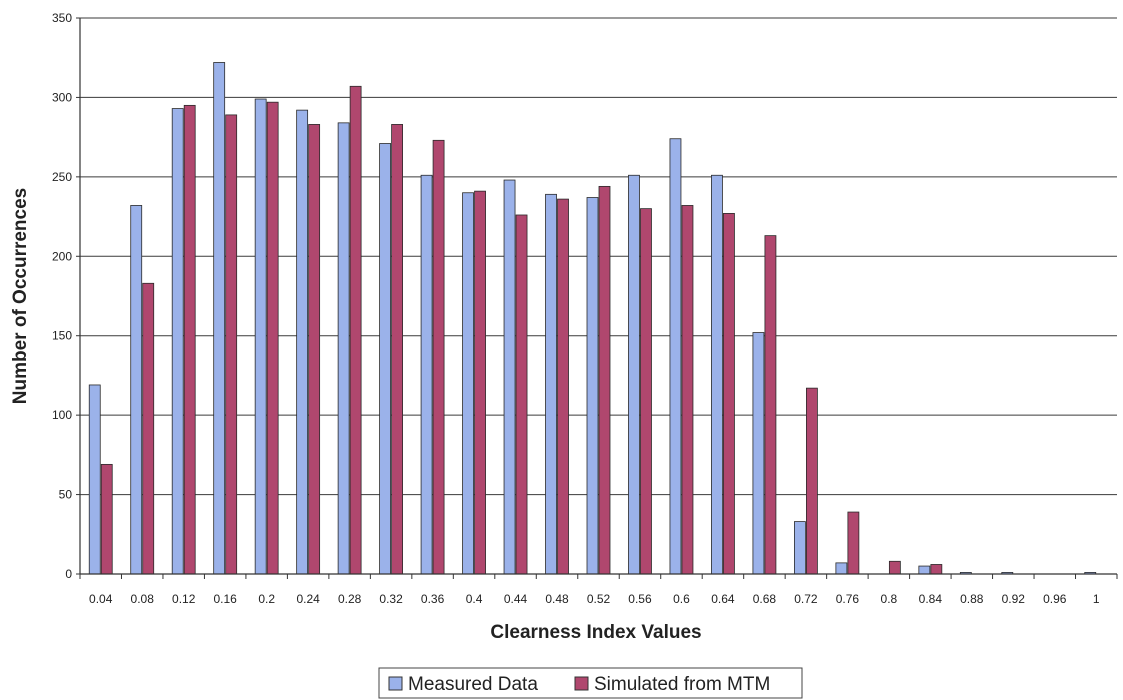 The width and height of the screenshot is (1123, 700). Describe the element at coordinates (433, 599) in the screenshot. I see `x-tick-label: 0.36` at that location.